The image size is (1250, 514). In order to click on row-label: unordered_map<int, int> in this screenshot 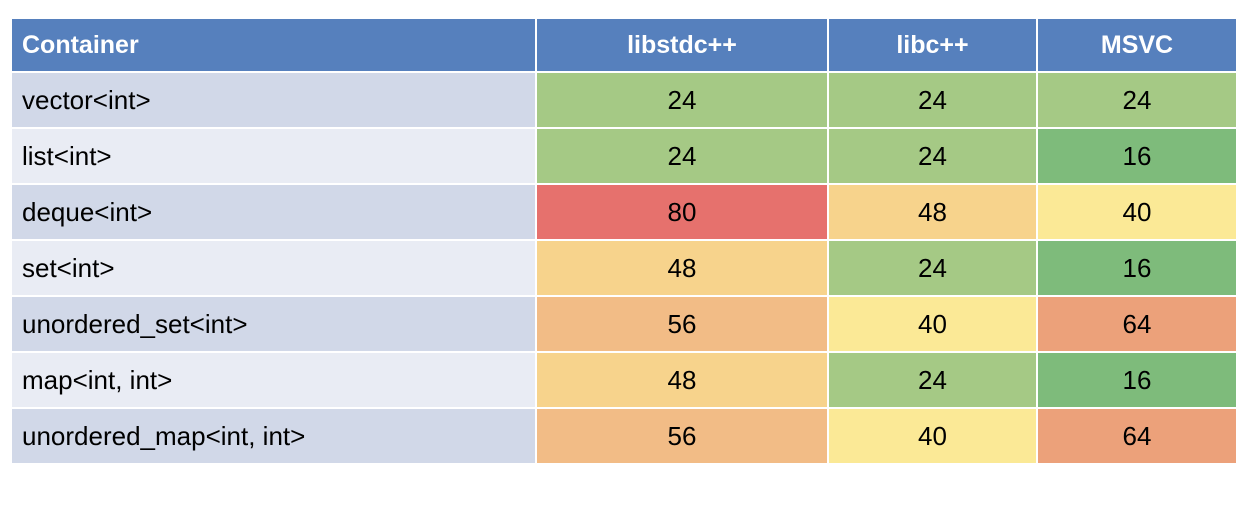, I will do `click(273, 436)`.